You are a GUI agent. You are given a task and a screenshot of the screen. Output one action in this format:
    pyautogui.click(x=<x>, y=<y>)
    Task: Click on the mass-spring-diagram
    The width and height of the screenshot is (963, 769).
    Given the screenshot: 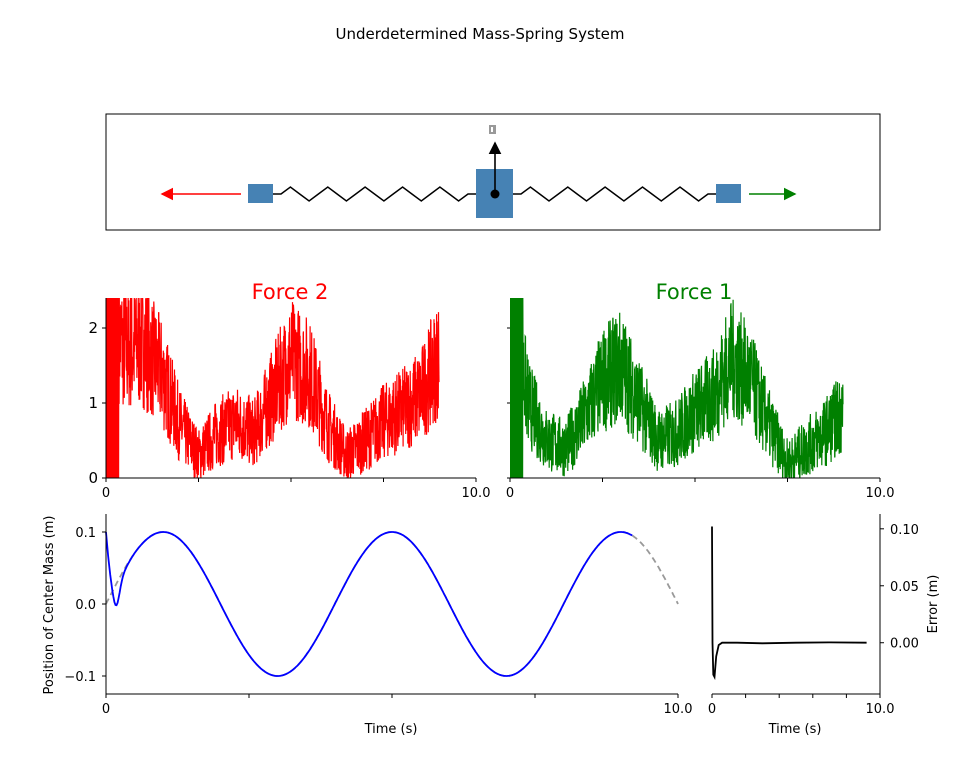 What is the action you would take?
    pyautogui.click(x=493, y=172)
    